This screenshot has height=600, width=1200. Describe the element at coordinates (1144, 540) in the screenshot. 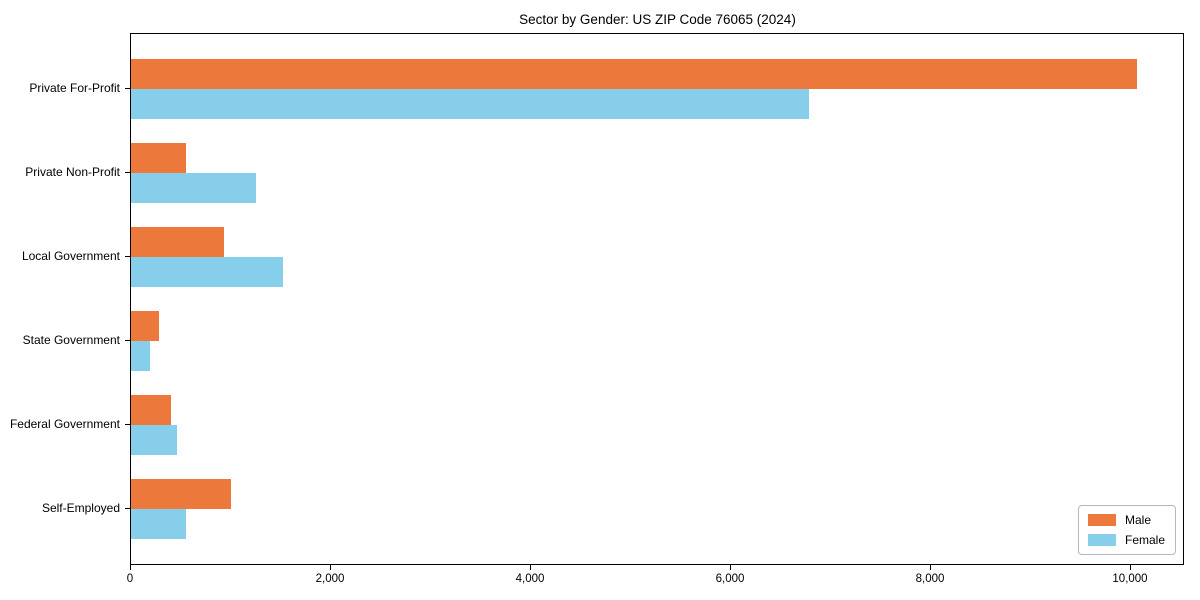

I see `legend-label-female: Female` at that location.